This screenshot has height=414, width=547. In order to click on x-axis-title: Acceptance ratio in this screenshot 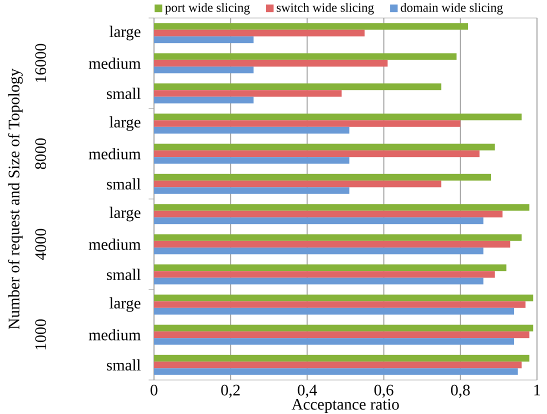, I will do `click(345, 405)`.